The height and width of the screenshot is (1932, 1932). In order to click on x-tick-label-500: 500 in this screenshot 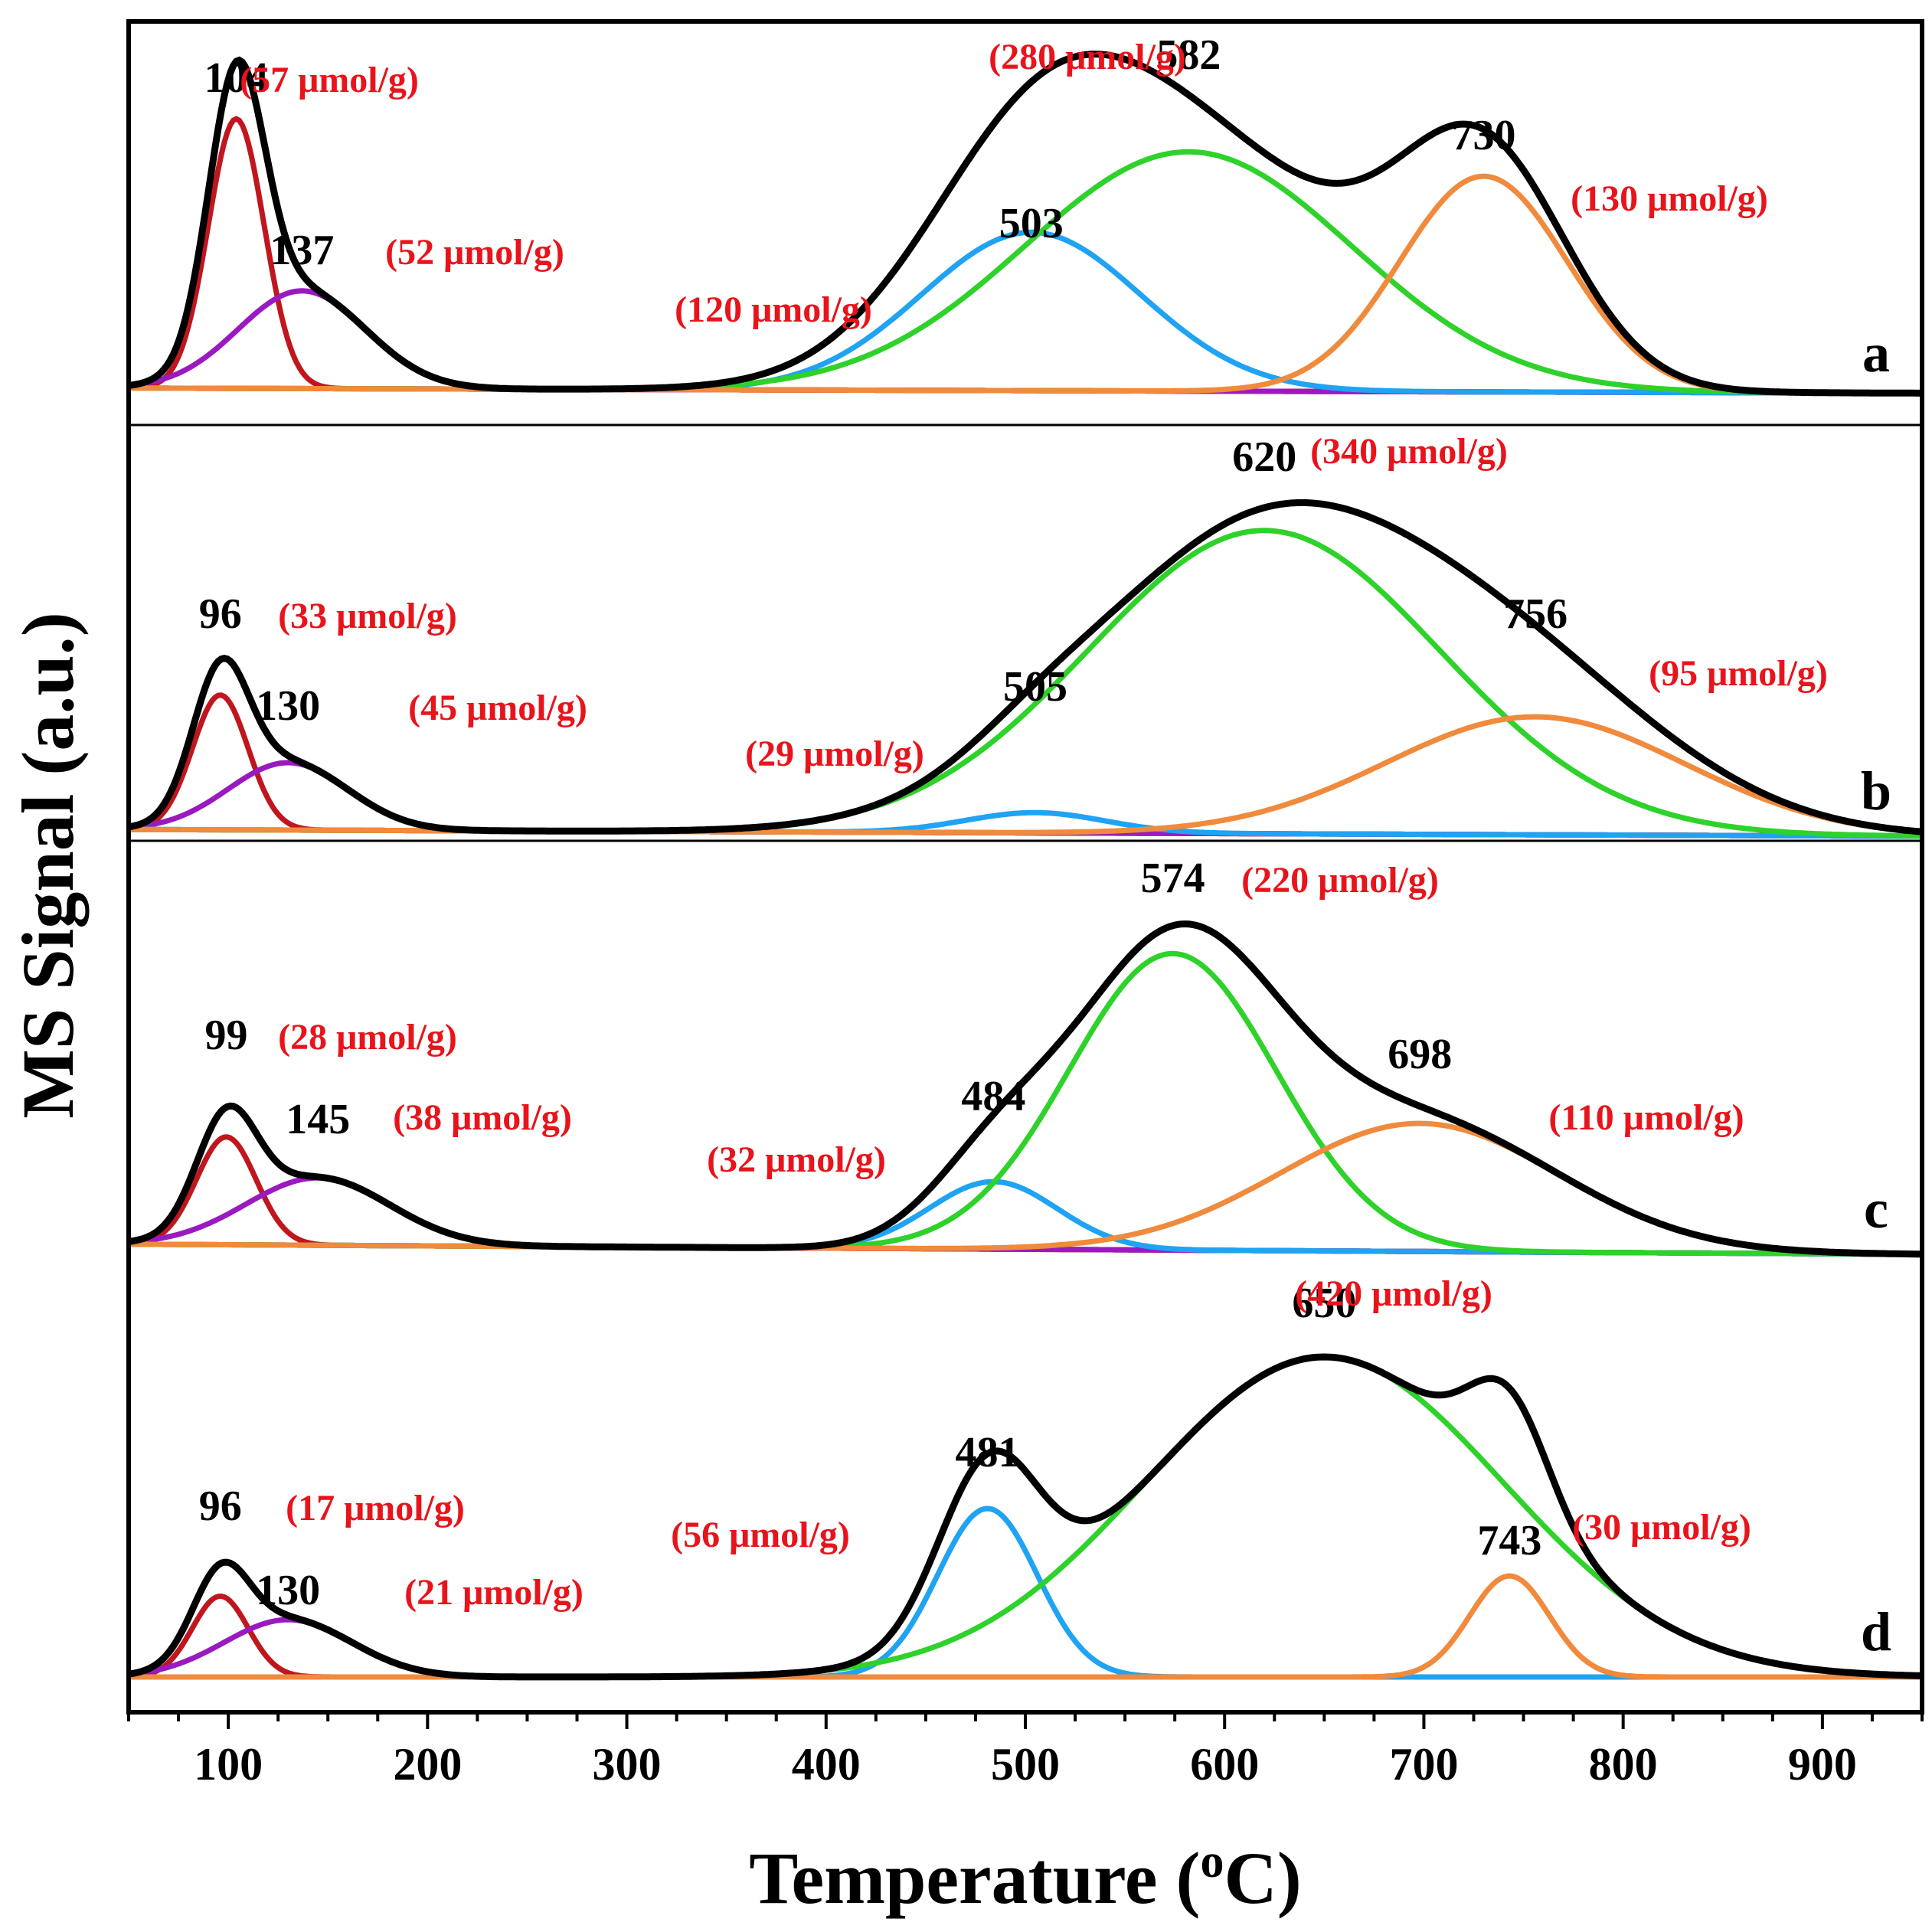, I will do `click(1025, 1764)`.